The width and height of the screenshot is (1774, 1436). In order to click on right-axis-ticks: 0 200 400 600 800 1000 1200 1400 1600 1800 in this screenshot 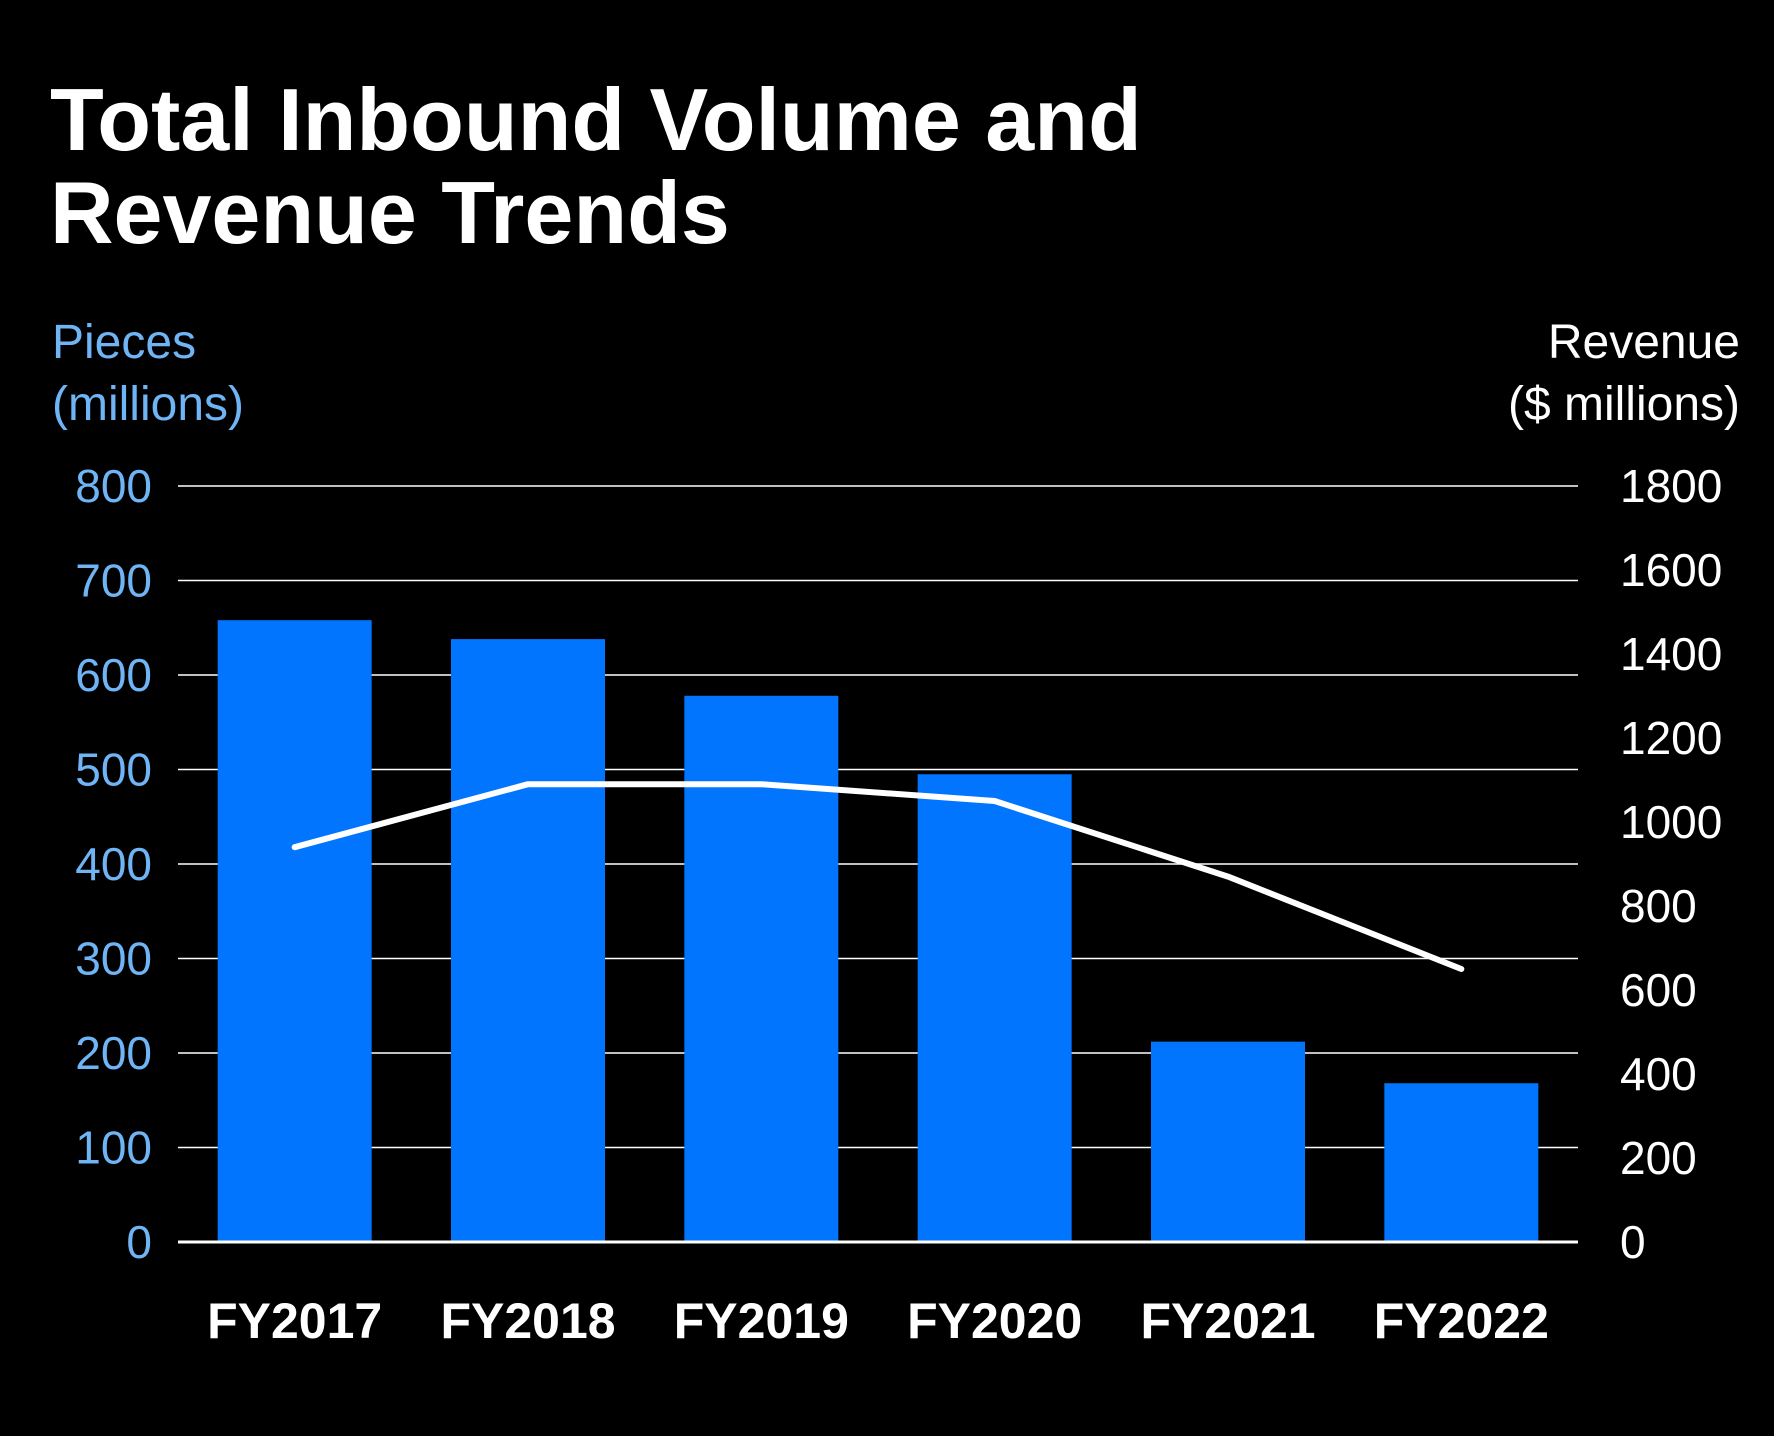, I will do `click(1671, 864)`.